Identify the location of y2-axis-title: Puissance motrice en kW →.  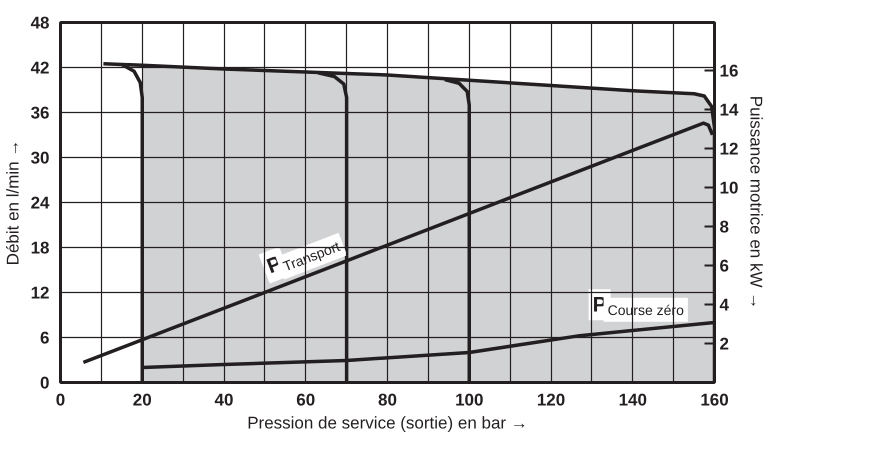
(756, 203).